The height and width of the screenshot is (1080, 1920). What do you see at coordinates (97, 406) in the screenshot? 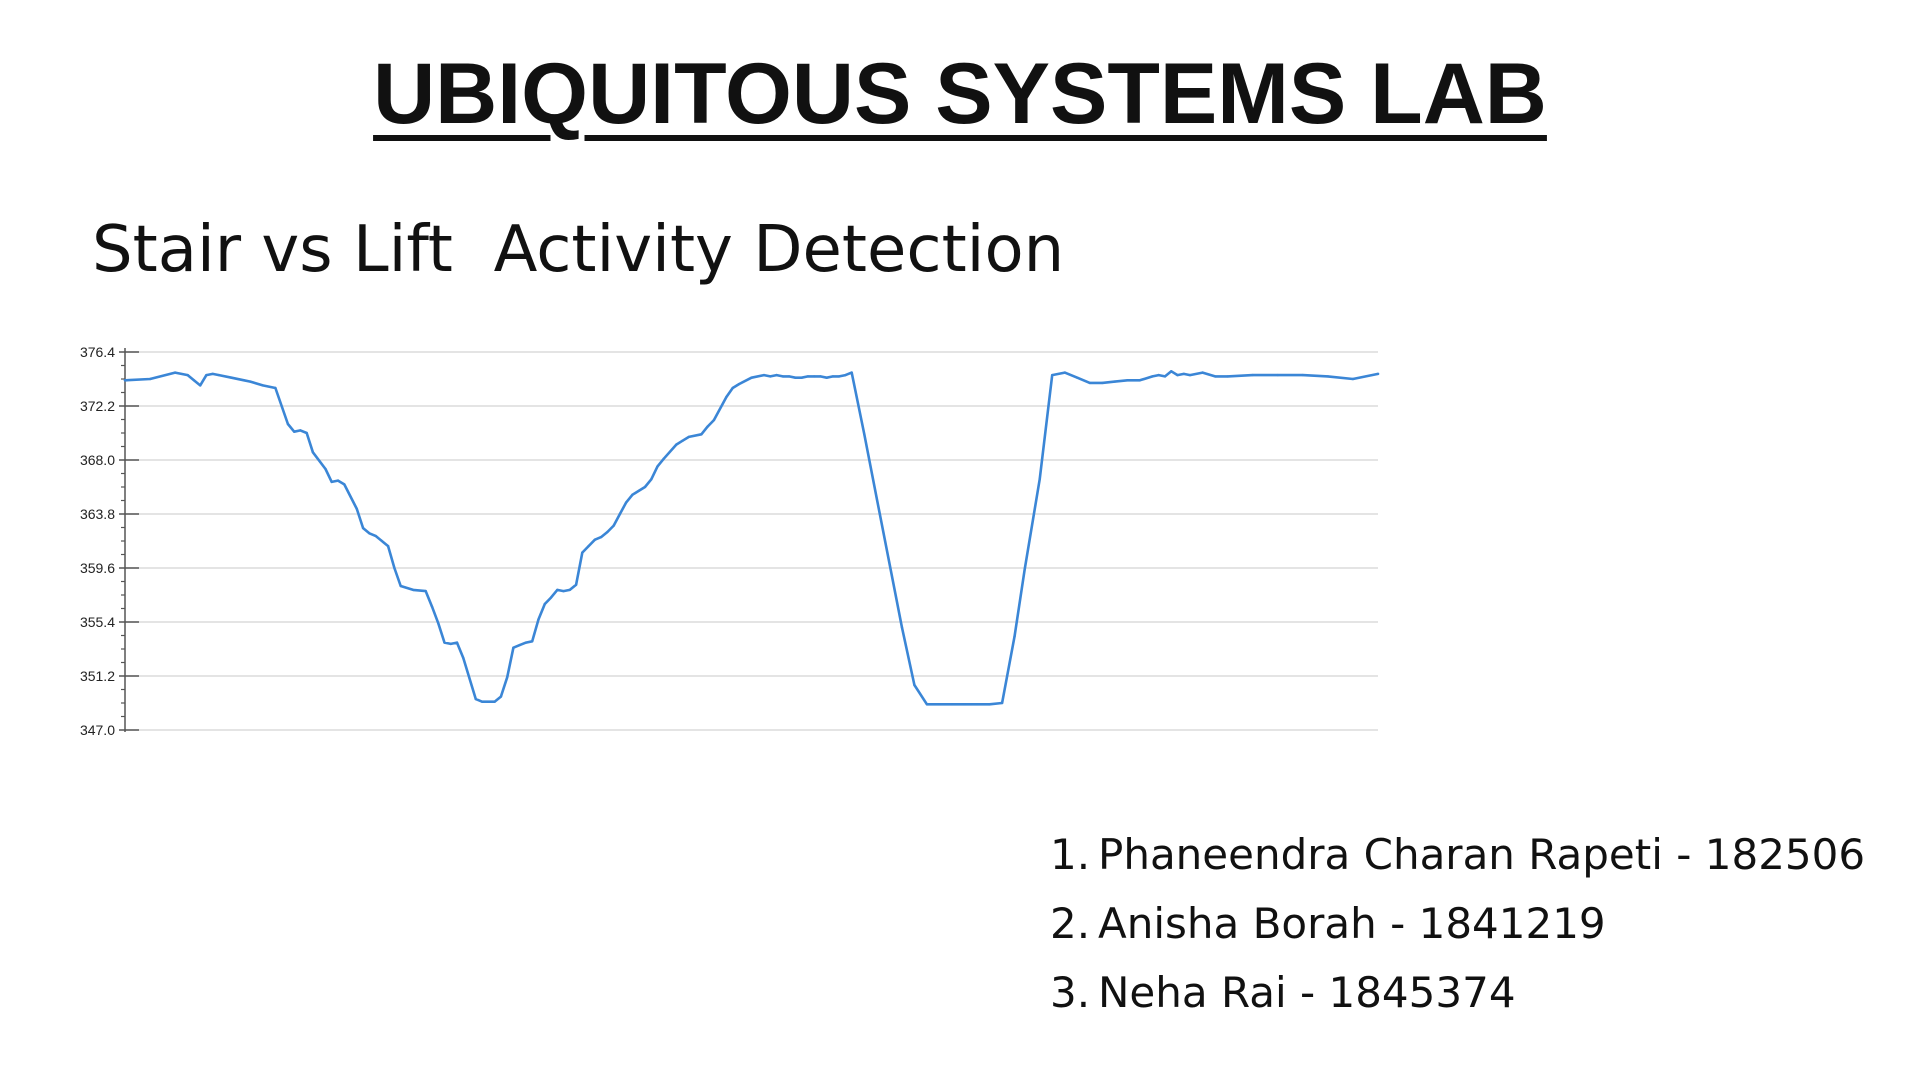
I see `y-tick-label: 372.2` at bounding box center [97, 406].